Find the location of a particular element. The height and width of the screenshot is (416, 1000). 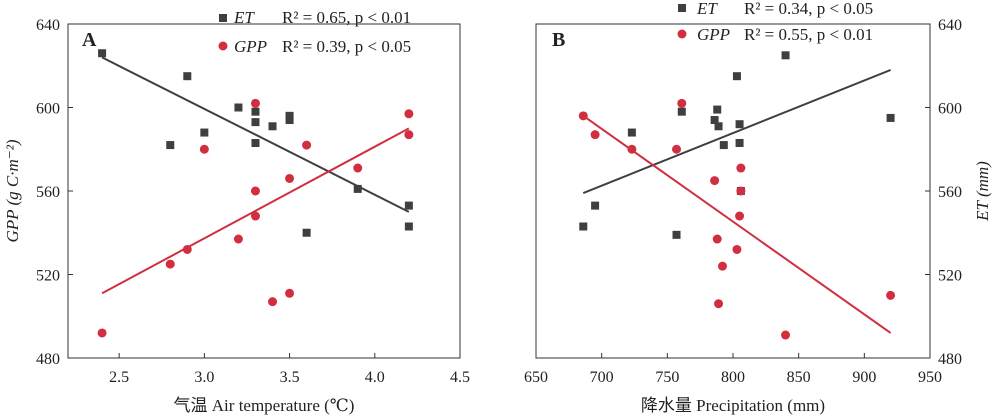

legend-gpp-name: GPP is located at coordinates (250, 46).